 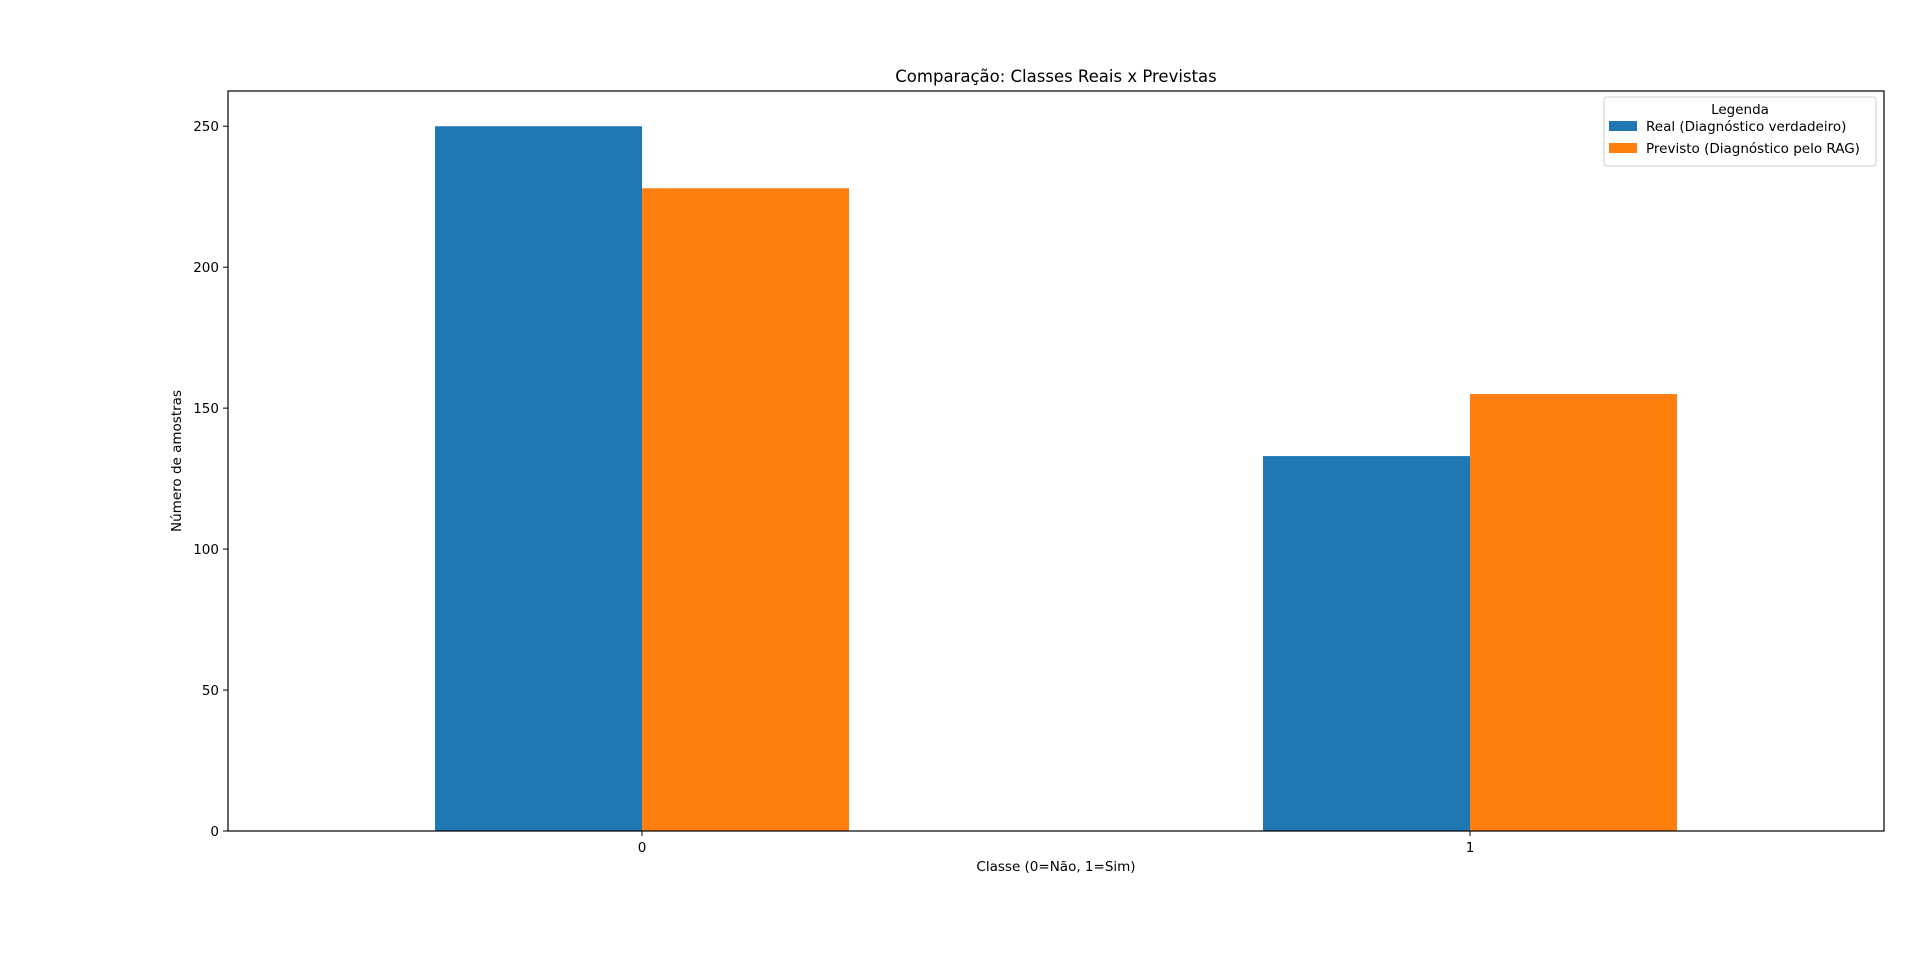 I want to click on legend-label: Previsto (Diagnóstico pelo RAG), so click(x=1753, y=149).